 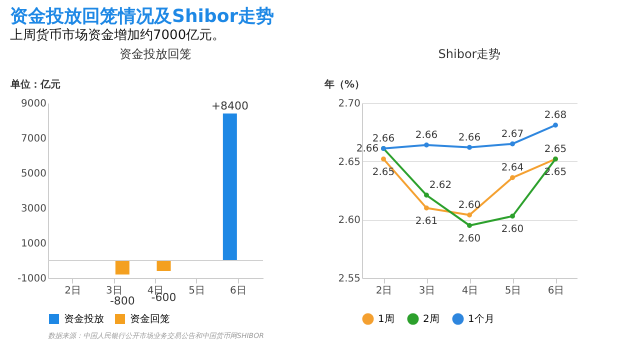 I want to click on y-tick-label: 9000, so click(x=33, y=104).